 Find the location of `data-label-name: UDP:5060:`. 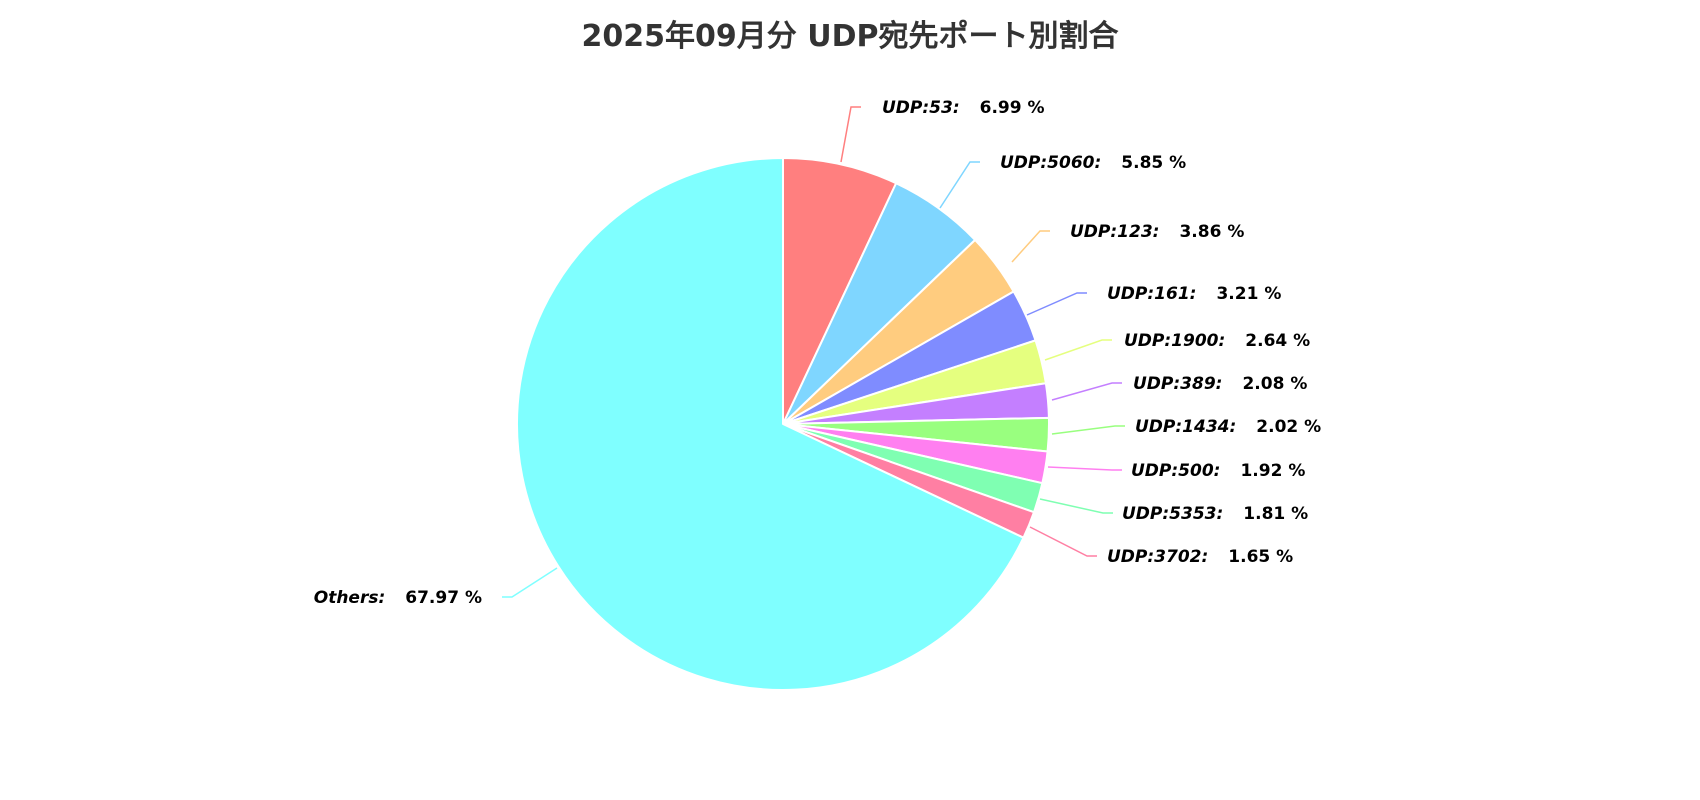

data-label-name: UDP:5060: is located at coordinates (1050, 163).